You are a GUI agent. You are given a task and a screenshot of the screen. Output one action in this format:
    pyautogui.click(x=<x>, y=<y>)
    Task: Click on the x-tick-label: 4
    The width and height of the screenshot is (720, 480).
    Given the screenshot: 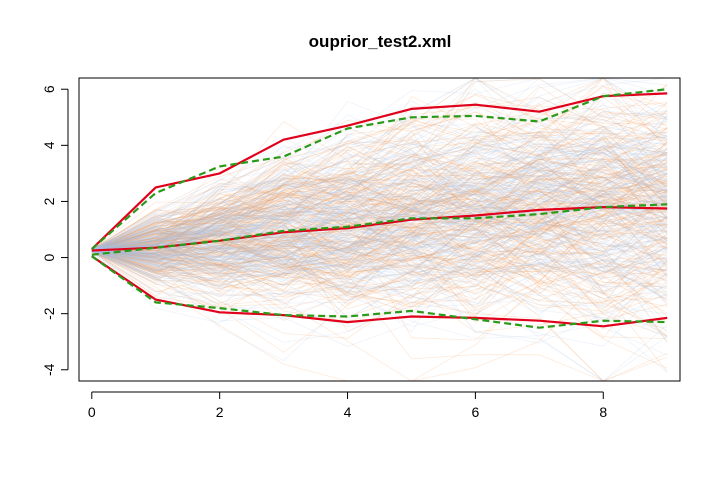 What is the action you would take?
    pyautogui.click(x=348, y=412)
    